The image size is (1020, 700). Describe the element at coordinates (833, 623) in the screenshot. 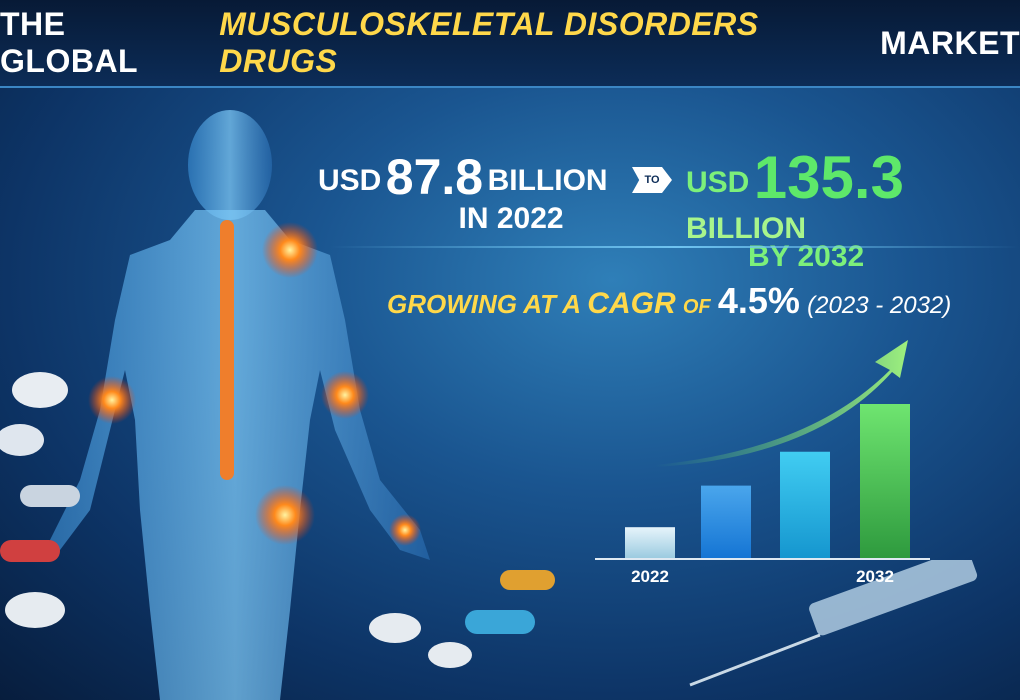

I see `syringe-illustration` at that location.